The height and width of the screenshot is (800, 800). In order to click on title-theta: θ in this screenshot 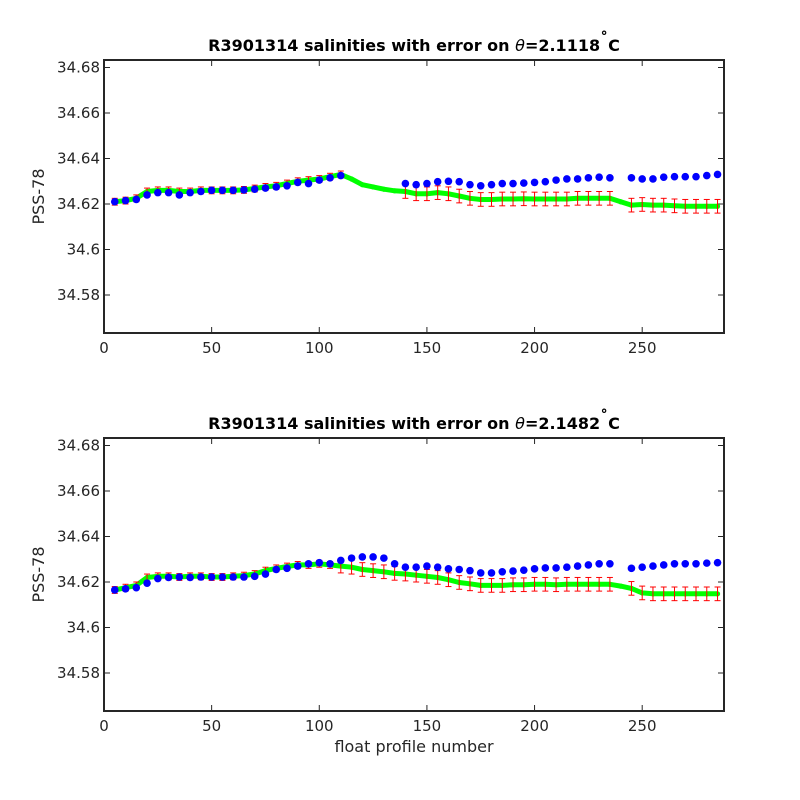, I will do `click(520, 45)`.